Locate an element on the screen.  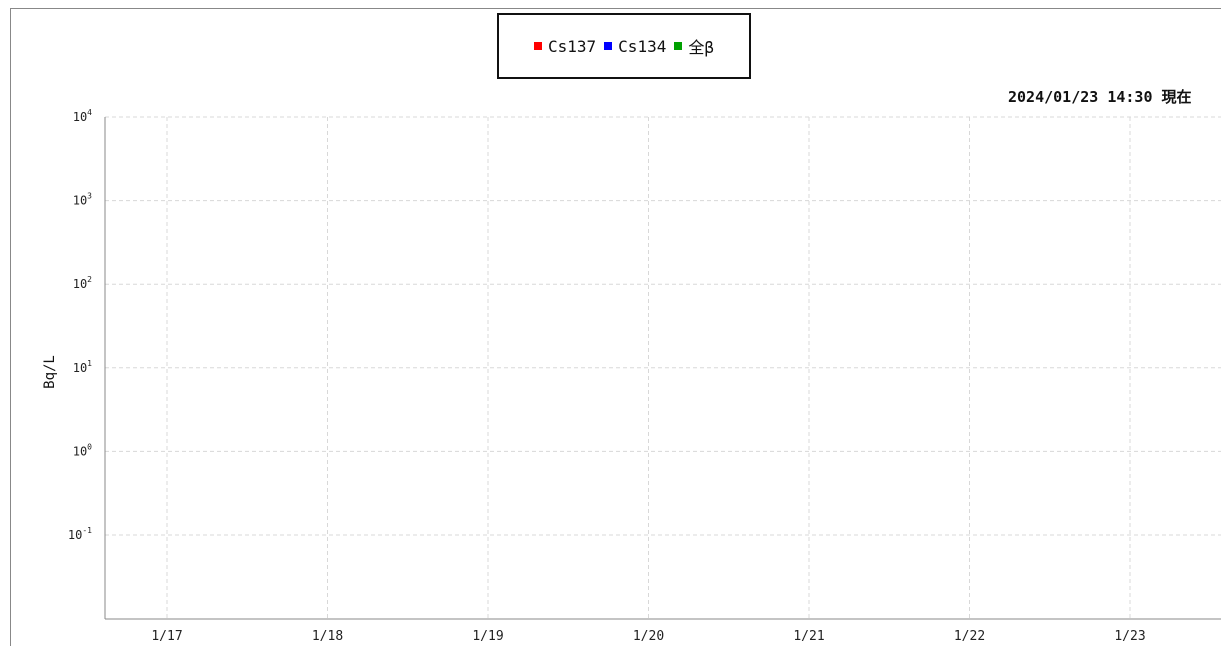
x-tick-label: 1/20 is located at coordinates (648, 636).